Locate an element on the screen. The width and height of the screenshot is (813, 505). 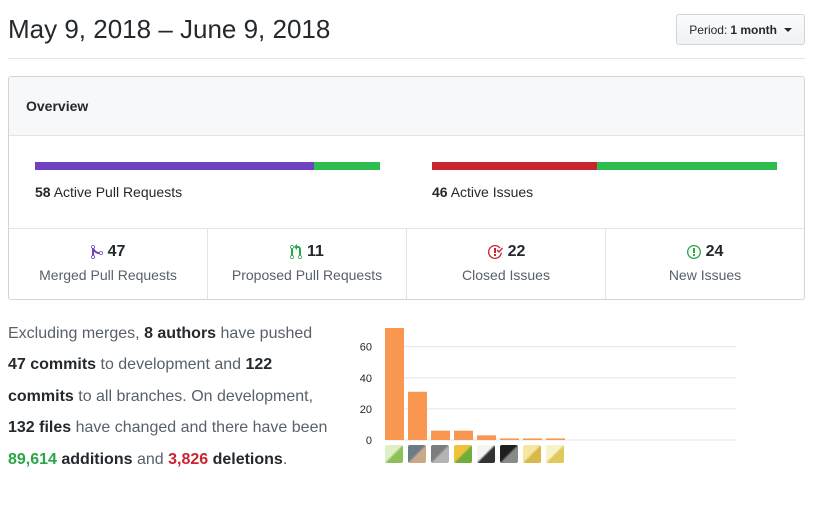
additions-count: 89,614 is located at coordinates (32, 459).